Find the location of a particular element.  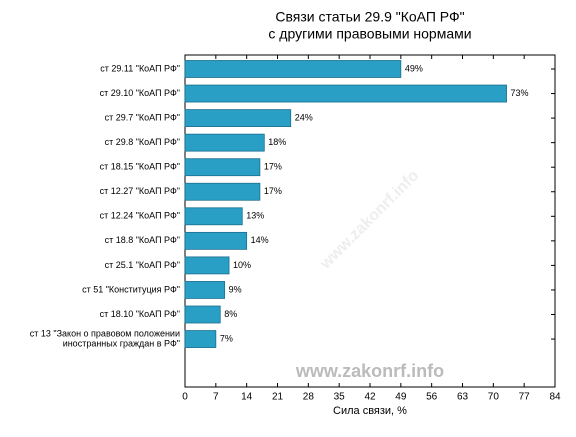

y-tick-label: ст 29.10 "КоАП РФ" is located at coordinates (140, 93).